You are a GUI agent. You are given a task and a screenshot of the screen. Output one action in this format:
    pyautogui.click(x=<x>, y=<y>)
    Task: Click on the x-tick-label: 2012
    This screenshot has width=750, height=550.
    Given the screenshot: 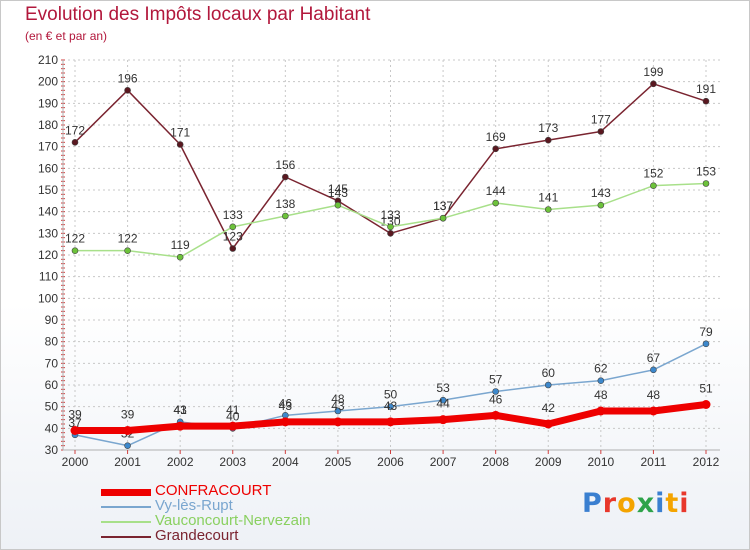 What is the action you would take?
    pyautogui.click(x=706, y=462)
    